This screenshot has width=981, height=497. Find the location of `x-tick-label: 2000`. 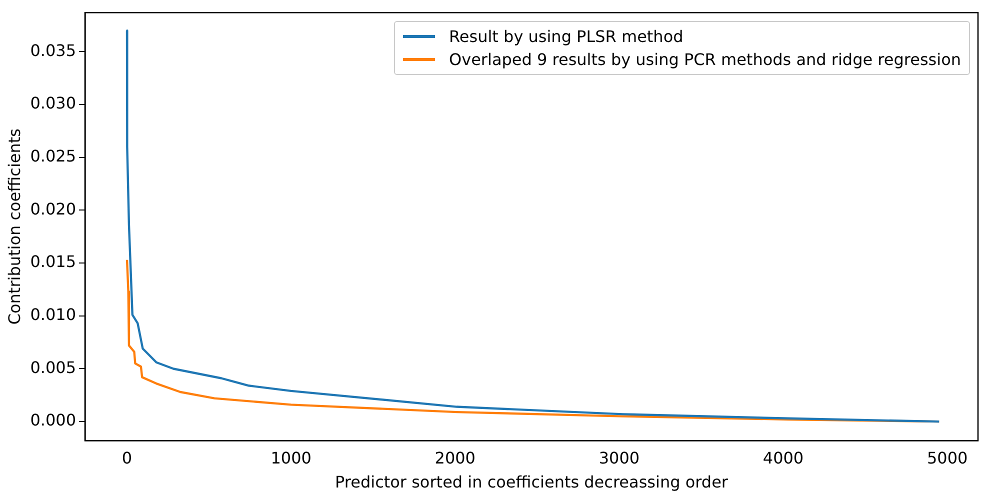

x-tick-label: 2000 is located at coordinates (455, 458).